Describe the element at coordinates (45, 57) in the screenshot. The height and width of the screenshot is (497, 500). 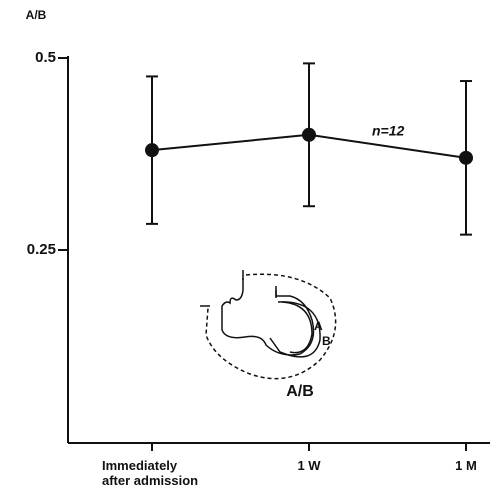
I see `y-tick-label: 0.5` at that location.